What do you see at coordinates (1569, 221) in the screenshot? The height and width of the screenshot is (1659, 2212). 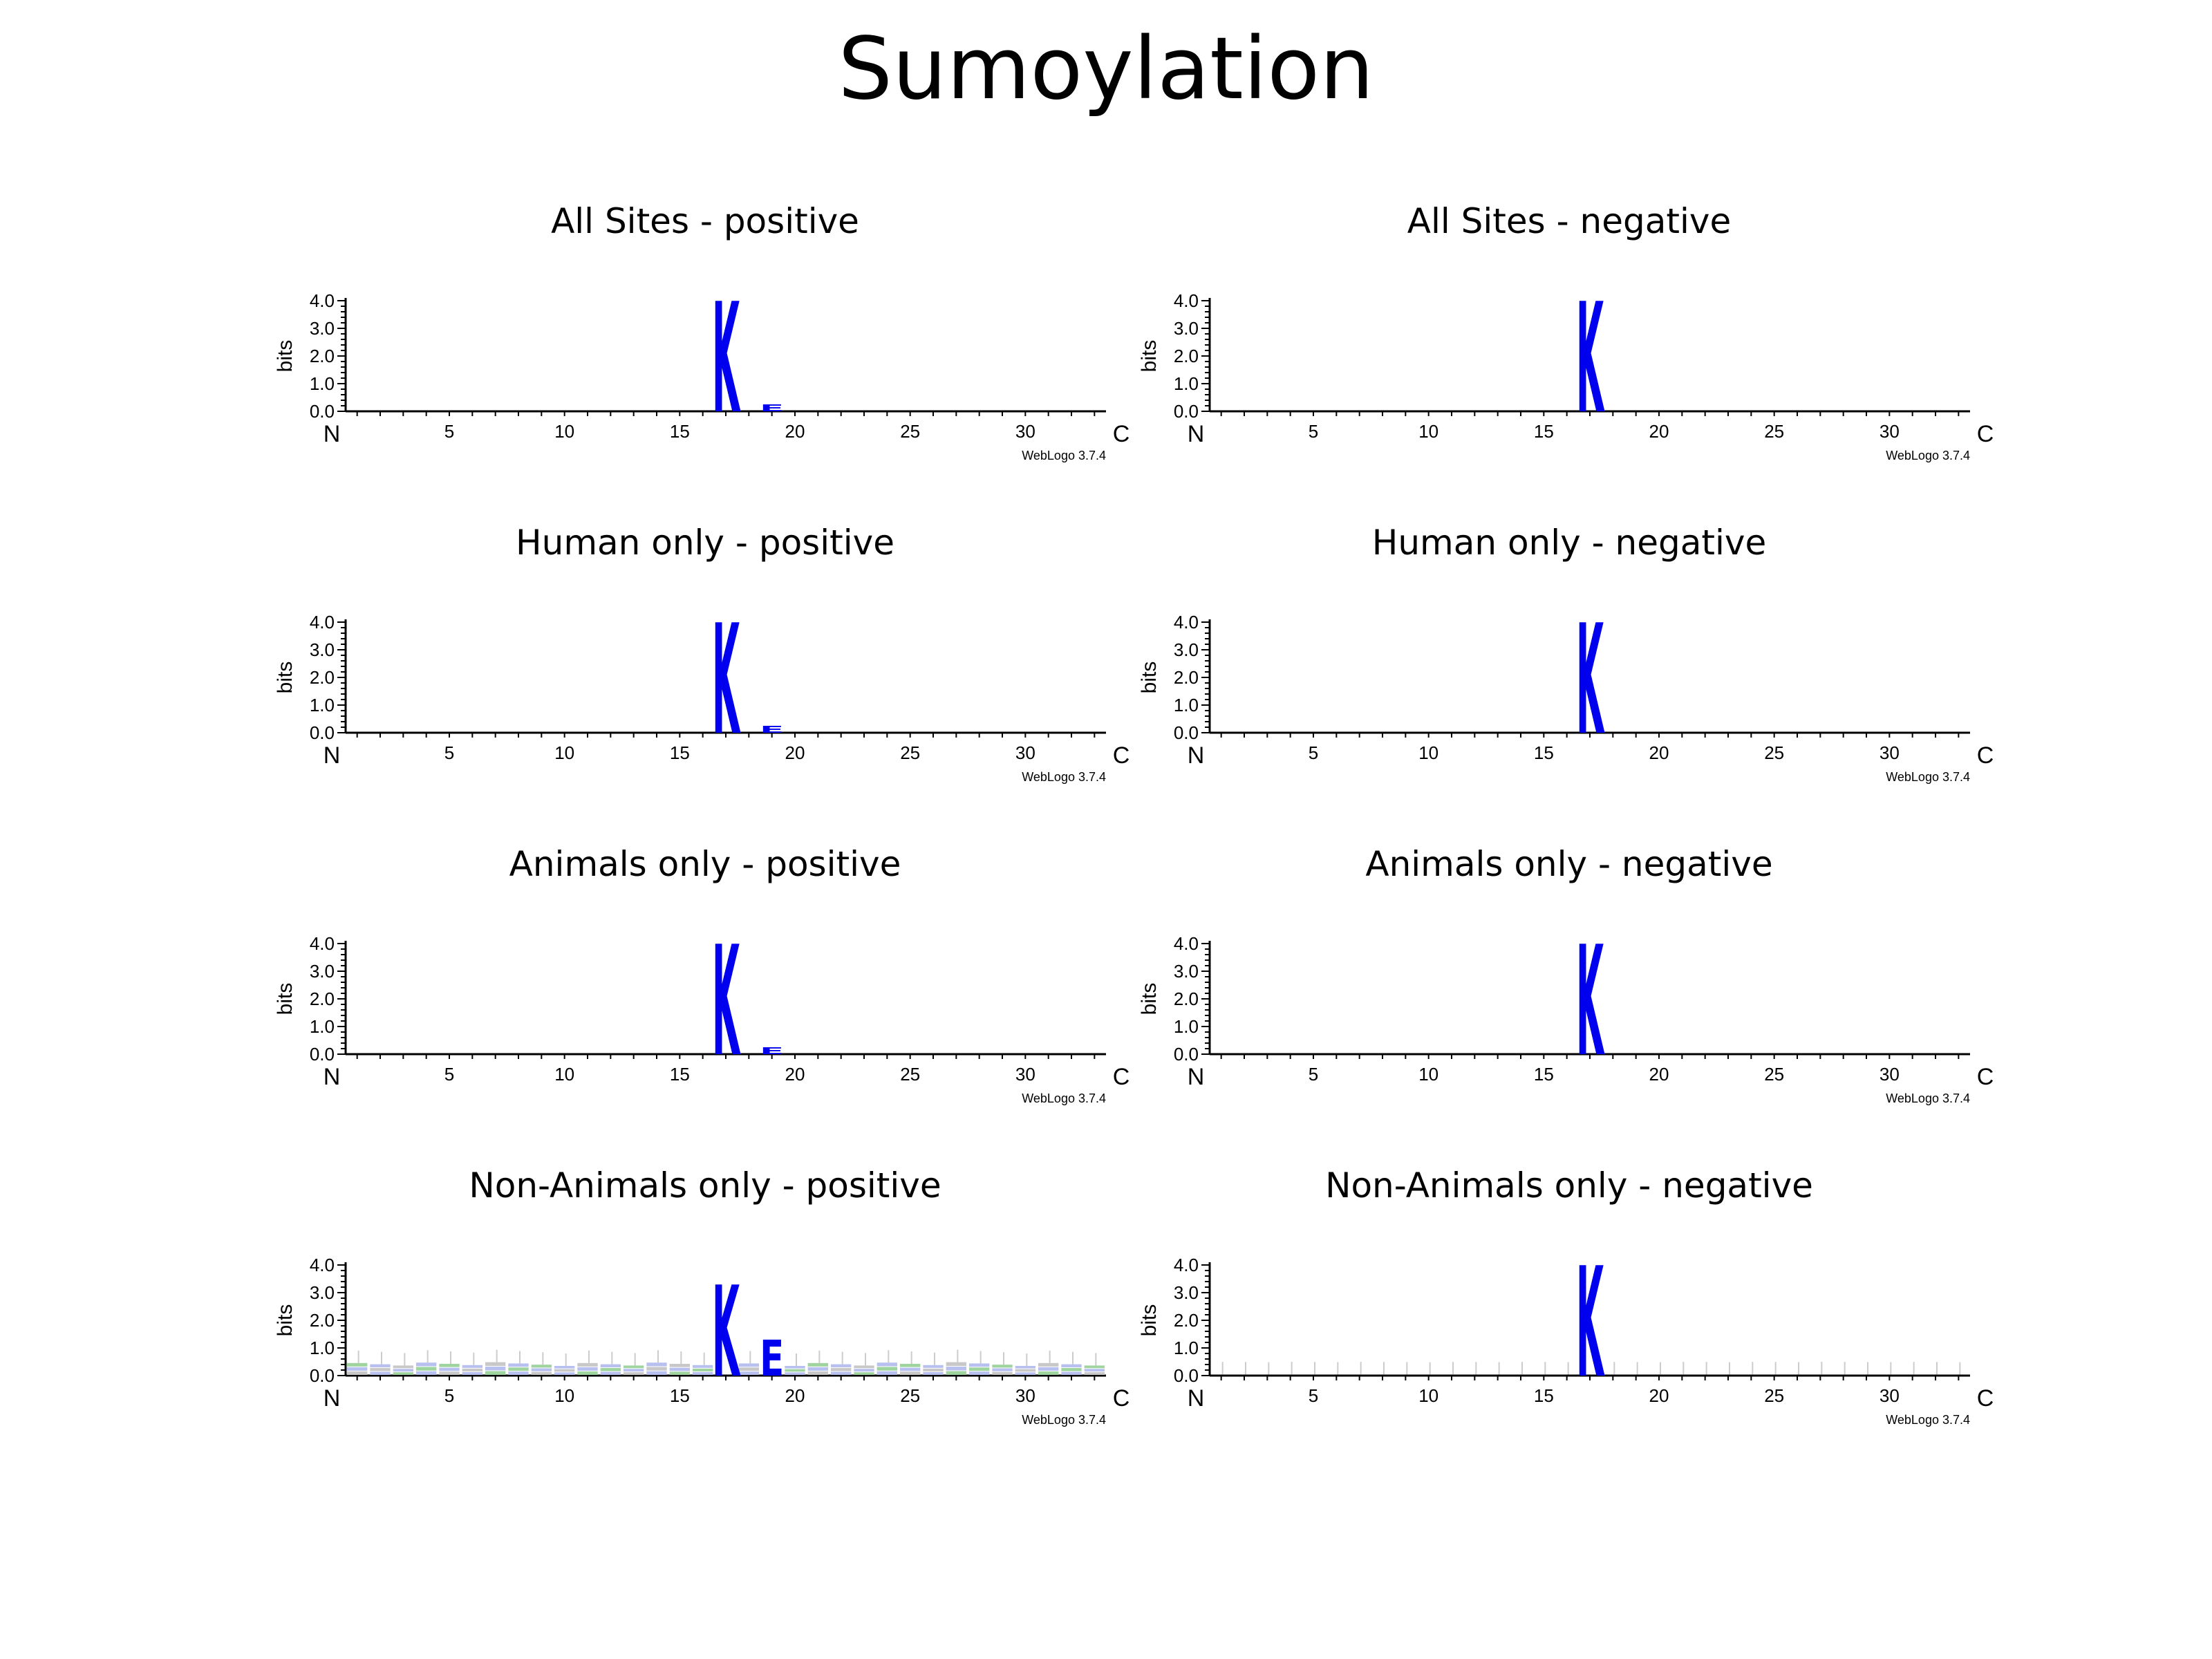 I see `panel-title: All Sites - negative` at bounding box center [1569, 221].